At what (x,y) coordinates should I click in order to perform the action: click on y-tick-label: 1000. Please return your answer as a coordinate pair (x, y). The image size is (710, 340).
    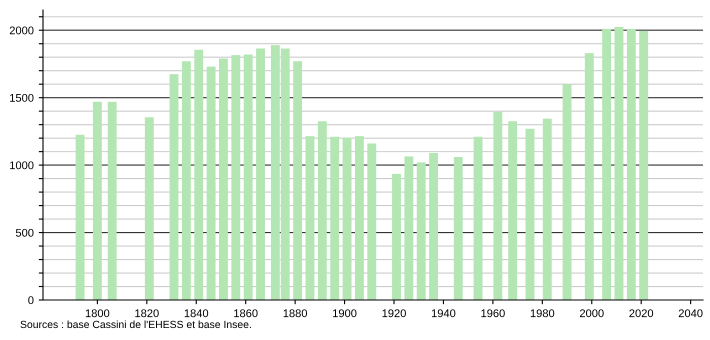
    Looking at the image, I should click on (22, 165).